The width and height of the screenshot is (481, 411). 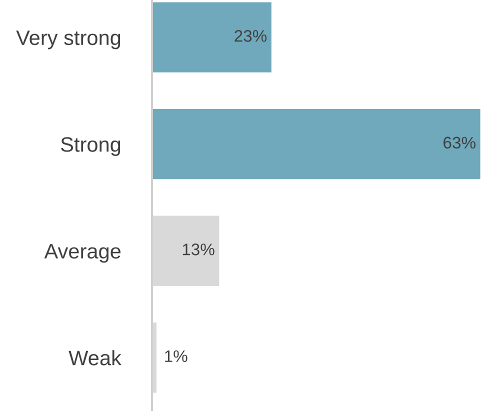 I want to click on data-label: 13%, so click(x=198, y=250).